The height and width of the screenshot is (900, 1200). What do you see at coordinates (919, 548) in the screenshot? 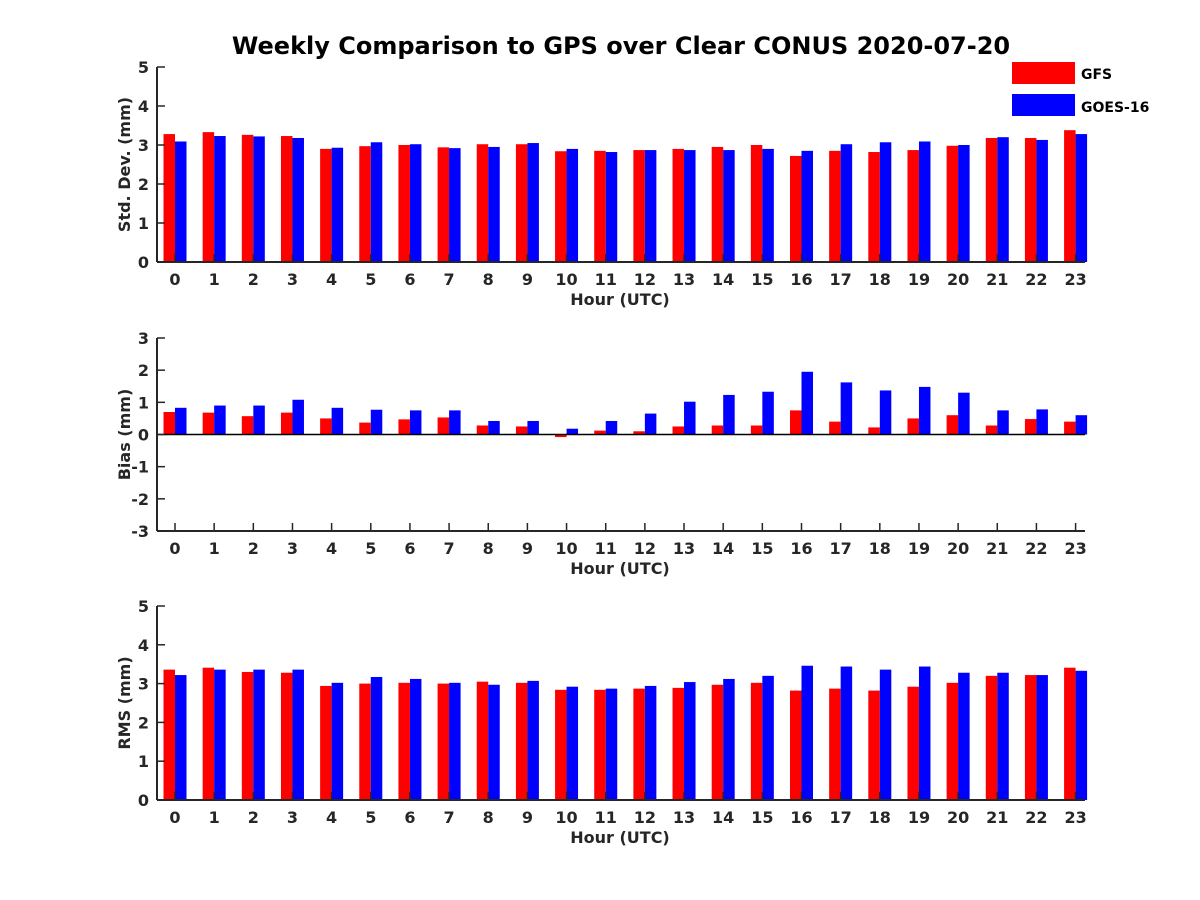
I see `x-tick-label: 19` at bounding box center [919, 548].